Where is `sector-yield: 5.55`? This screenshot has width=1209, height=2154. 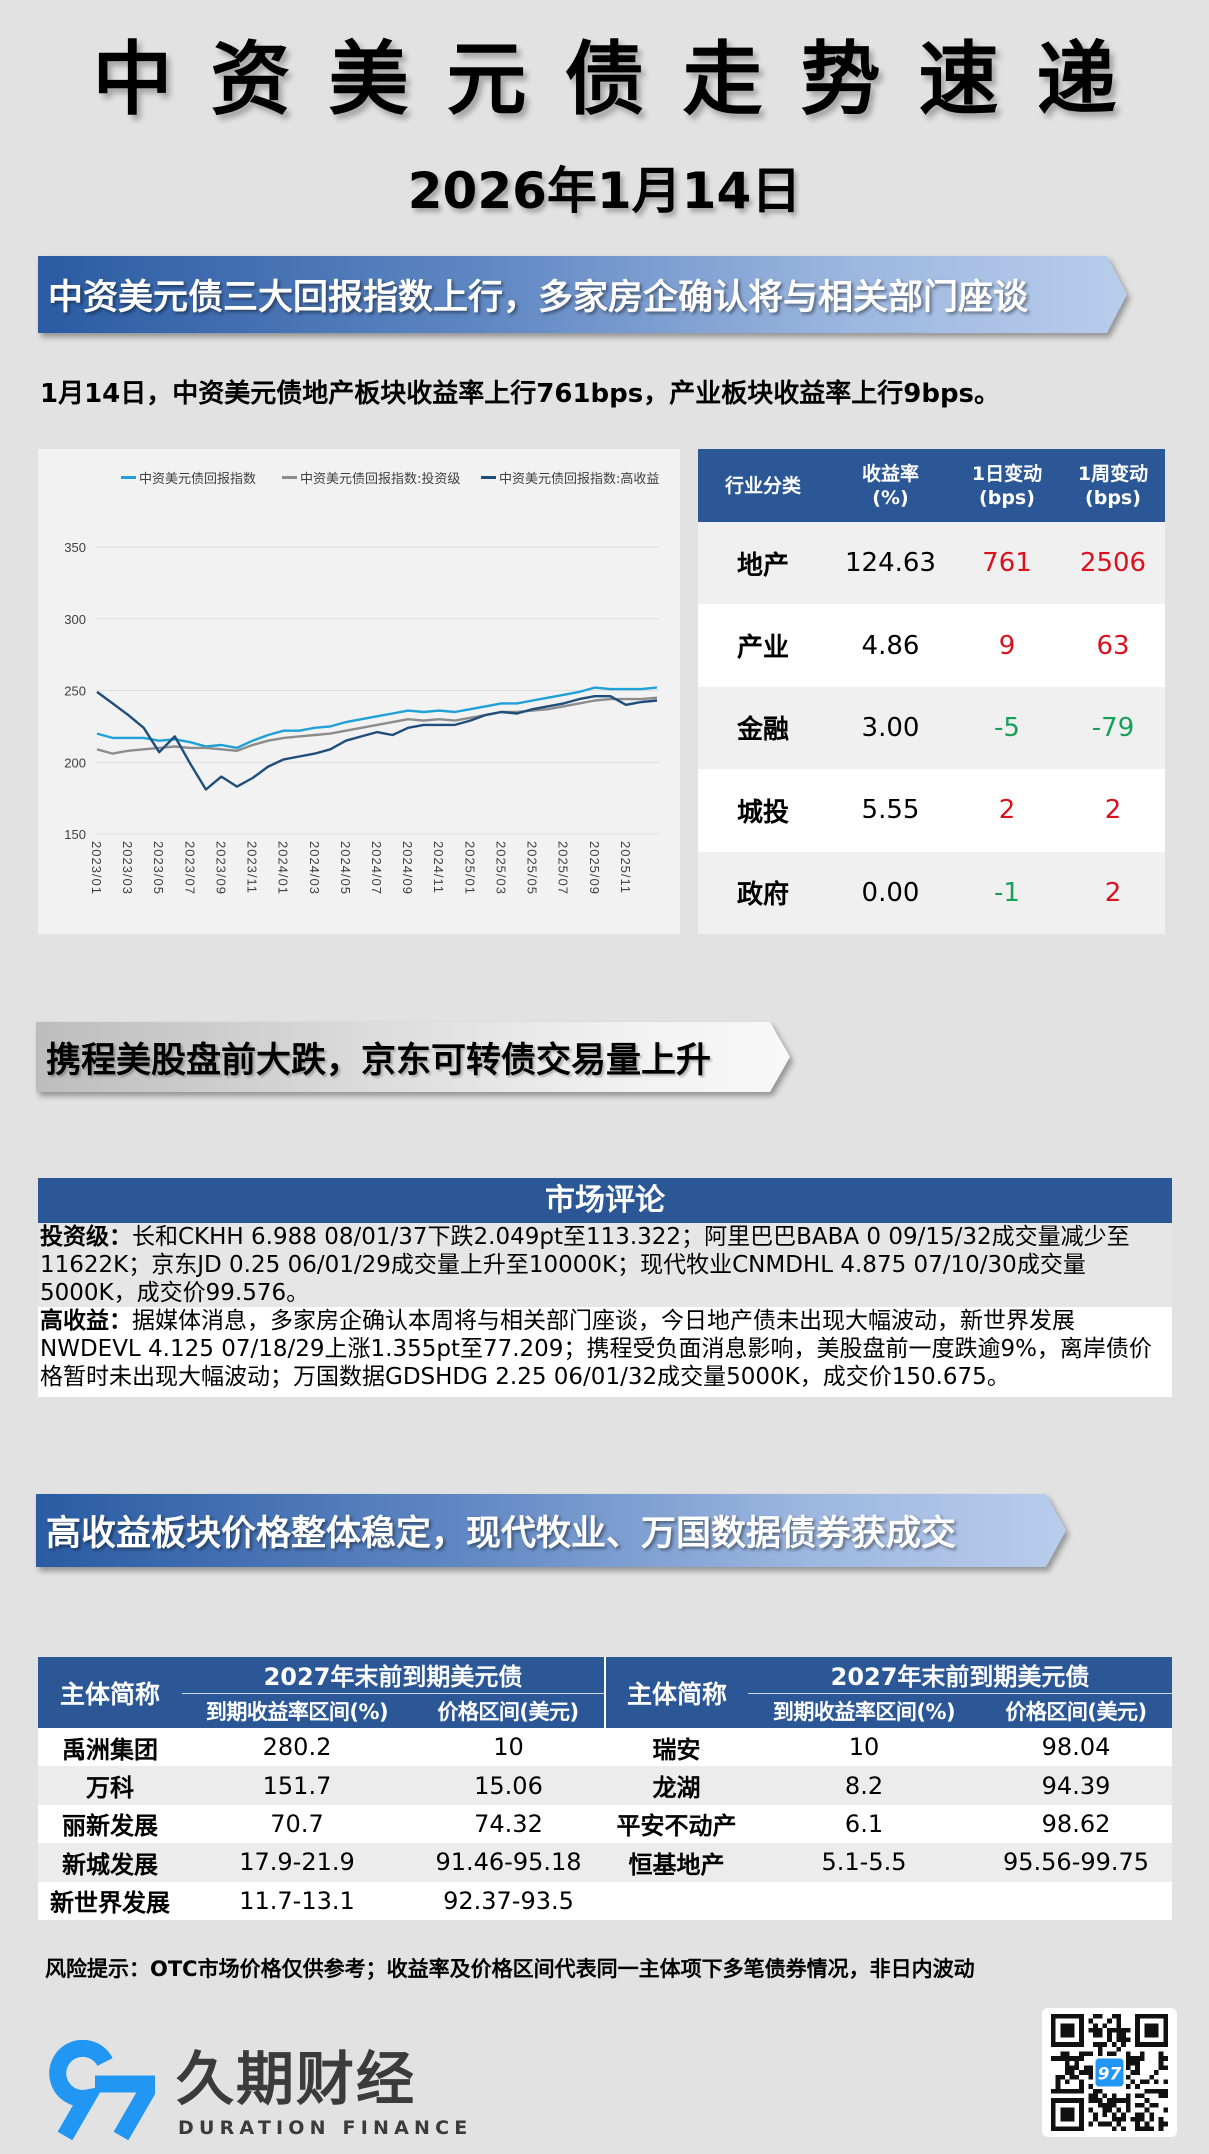
sector-yield: 5.55 is located at coordinates (890, 810).